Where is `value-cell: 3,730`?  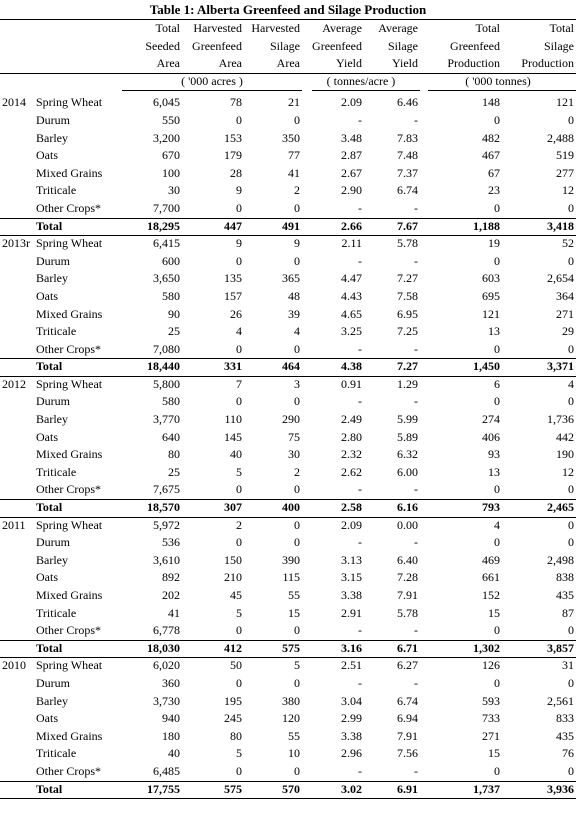 value-cell: 3,730 is located at coordinates (166, 700).